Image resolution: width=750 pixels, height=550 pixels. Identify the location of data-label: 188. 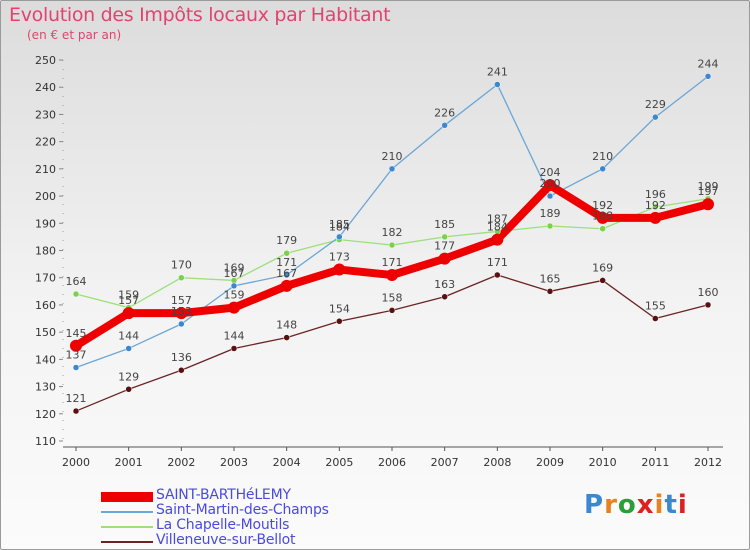
(602, 216).